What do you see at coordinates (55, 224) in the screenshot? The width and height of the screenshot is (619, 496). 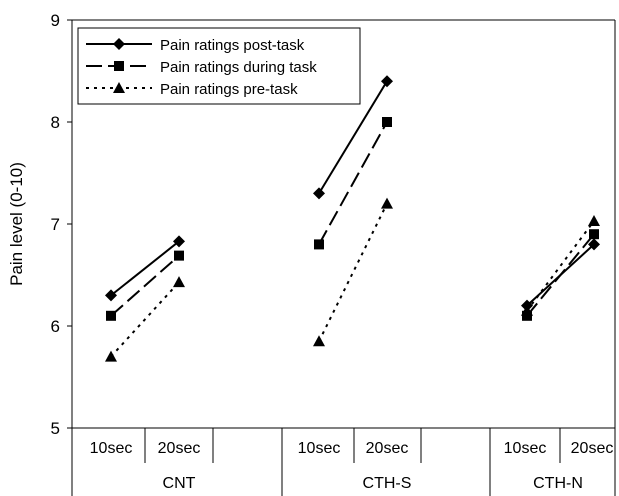 I see `y-tick-label: 7` at bounding box center [55, 224].